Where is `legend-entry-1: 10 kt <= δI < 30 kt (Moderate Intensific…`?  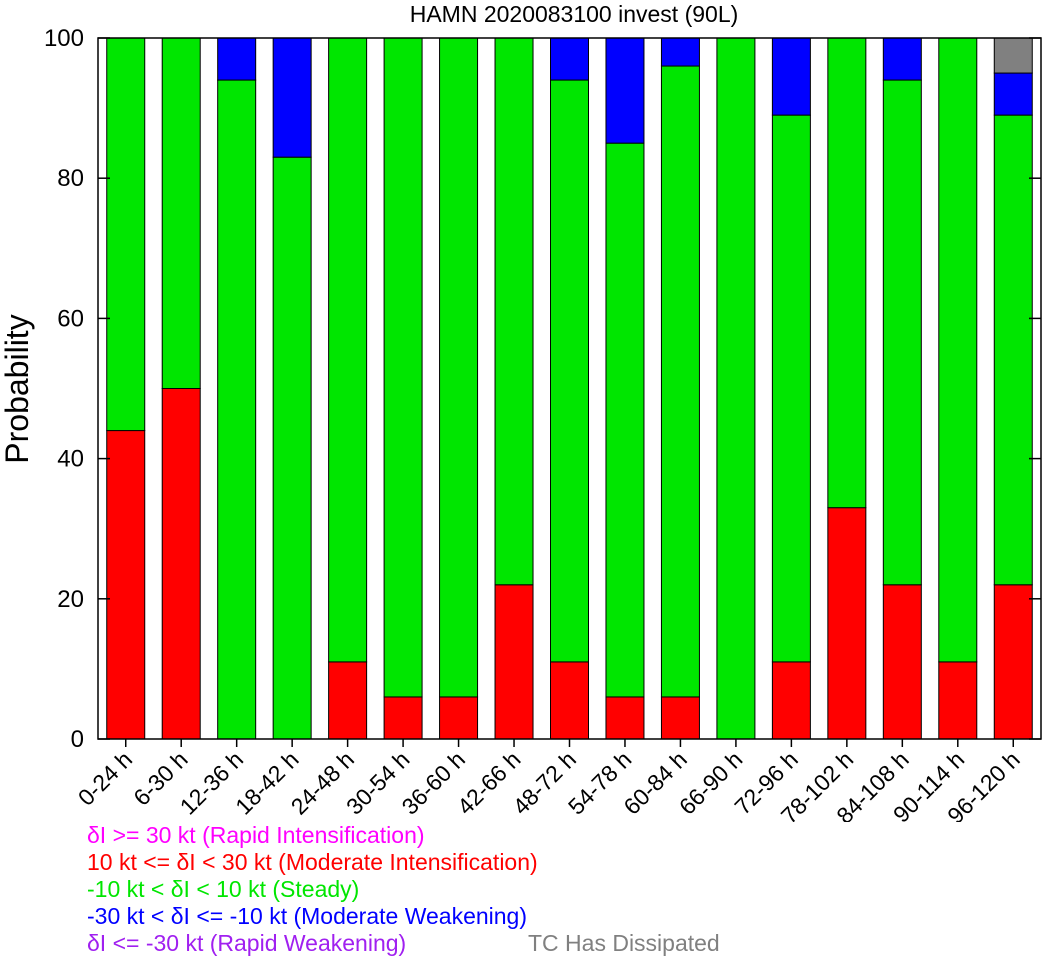 legend-entry-1: 10 kt <= δI < 30 kt (Moderate Intensific… is located at coordinates (312, 862).